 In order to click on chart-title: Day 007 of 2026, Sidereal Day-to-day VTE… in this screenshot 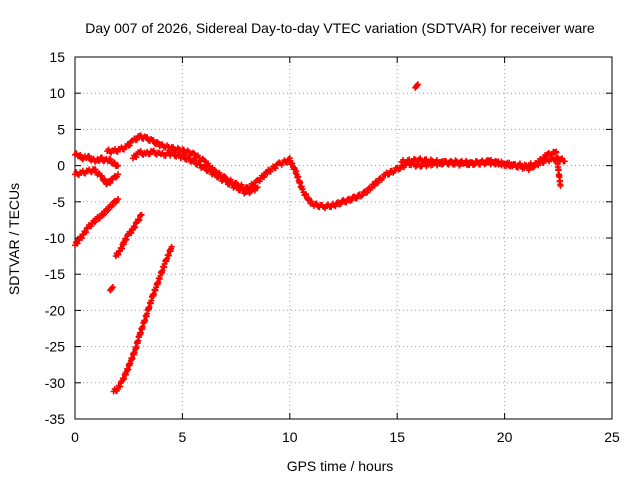, I will do `click(340, 28)`.